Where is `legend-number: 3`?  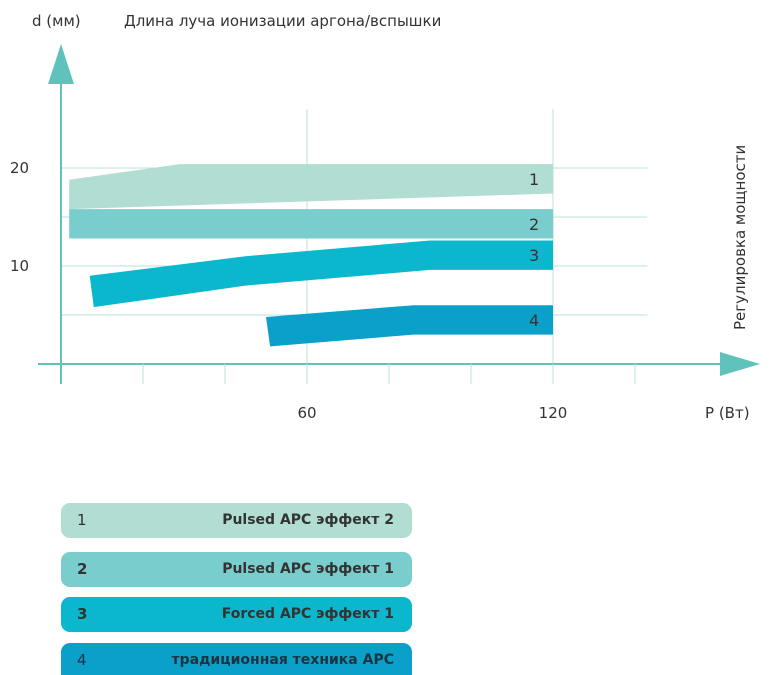
legend-number: 3 is located at coordinates (82, 614).